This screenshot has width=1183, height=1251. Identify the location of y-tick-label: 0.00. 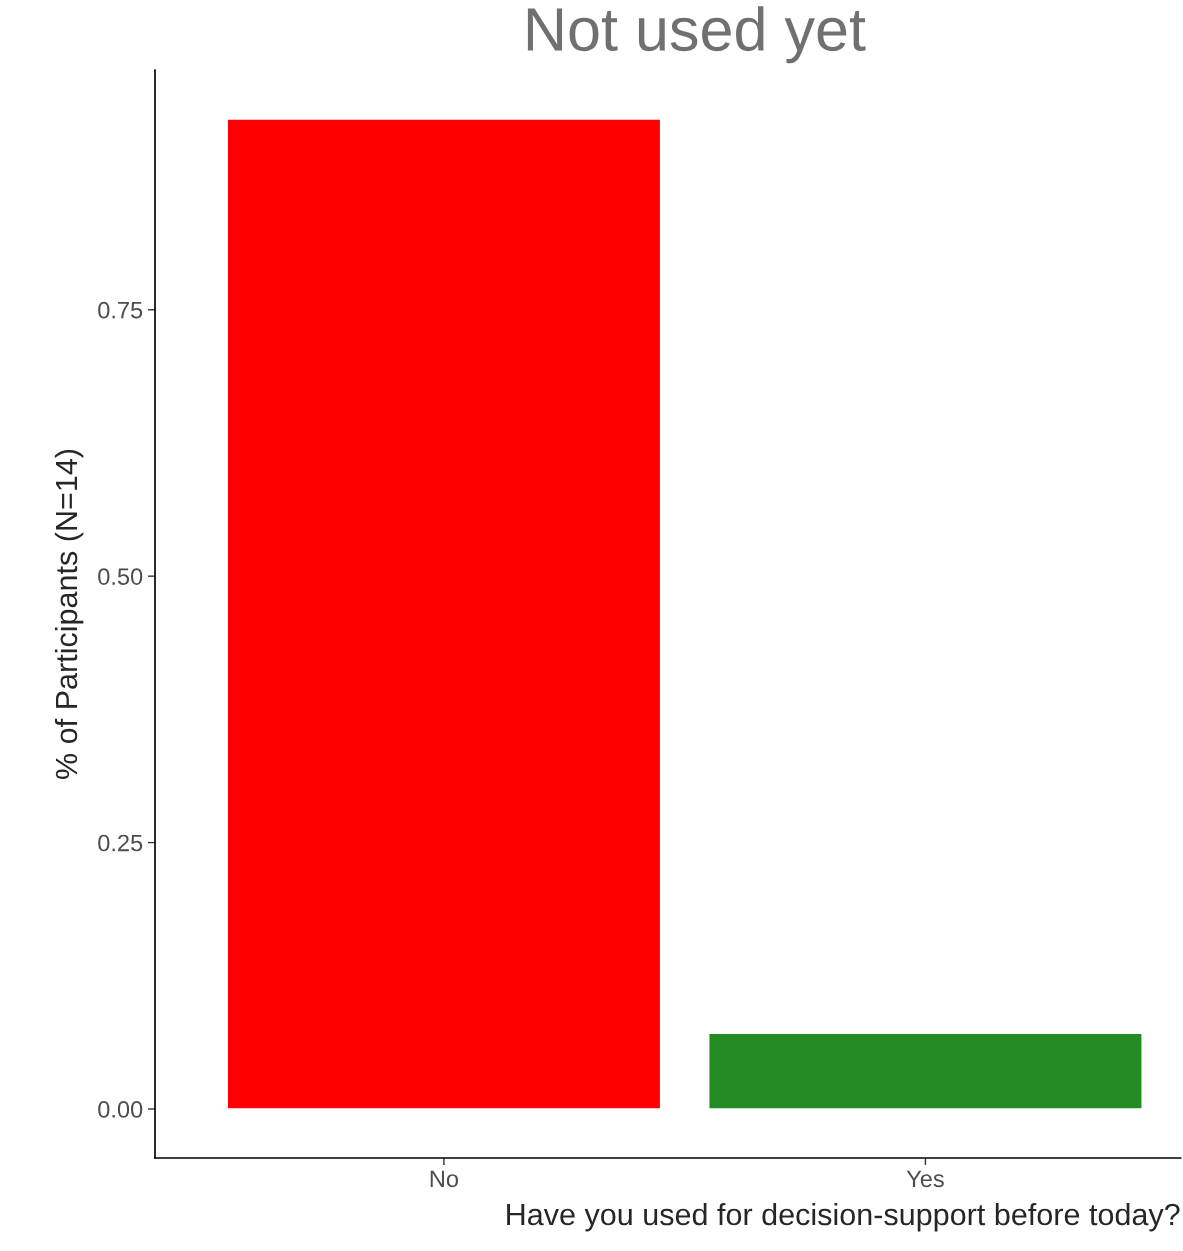
(120, 1109).